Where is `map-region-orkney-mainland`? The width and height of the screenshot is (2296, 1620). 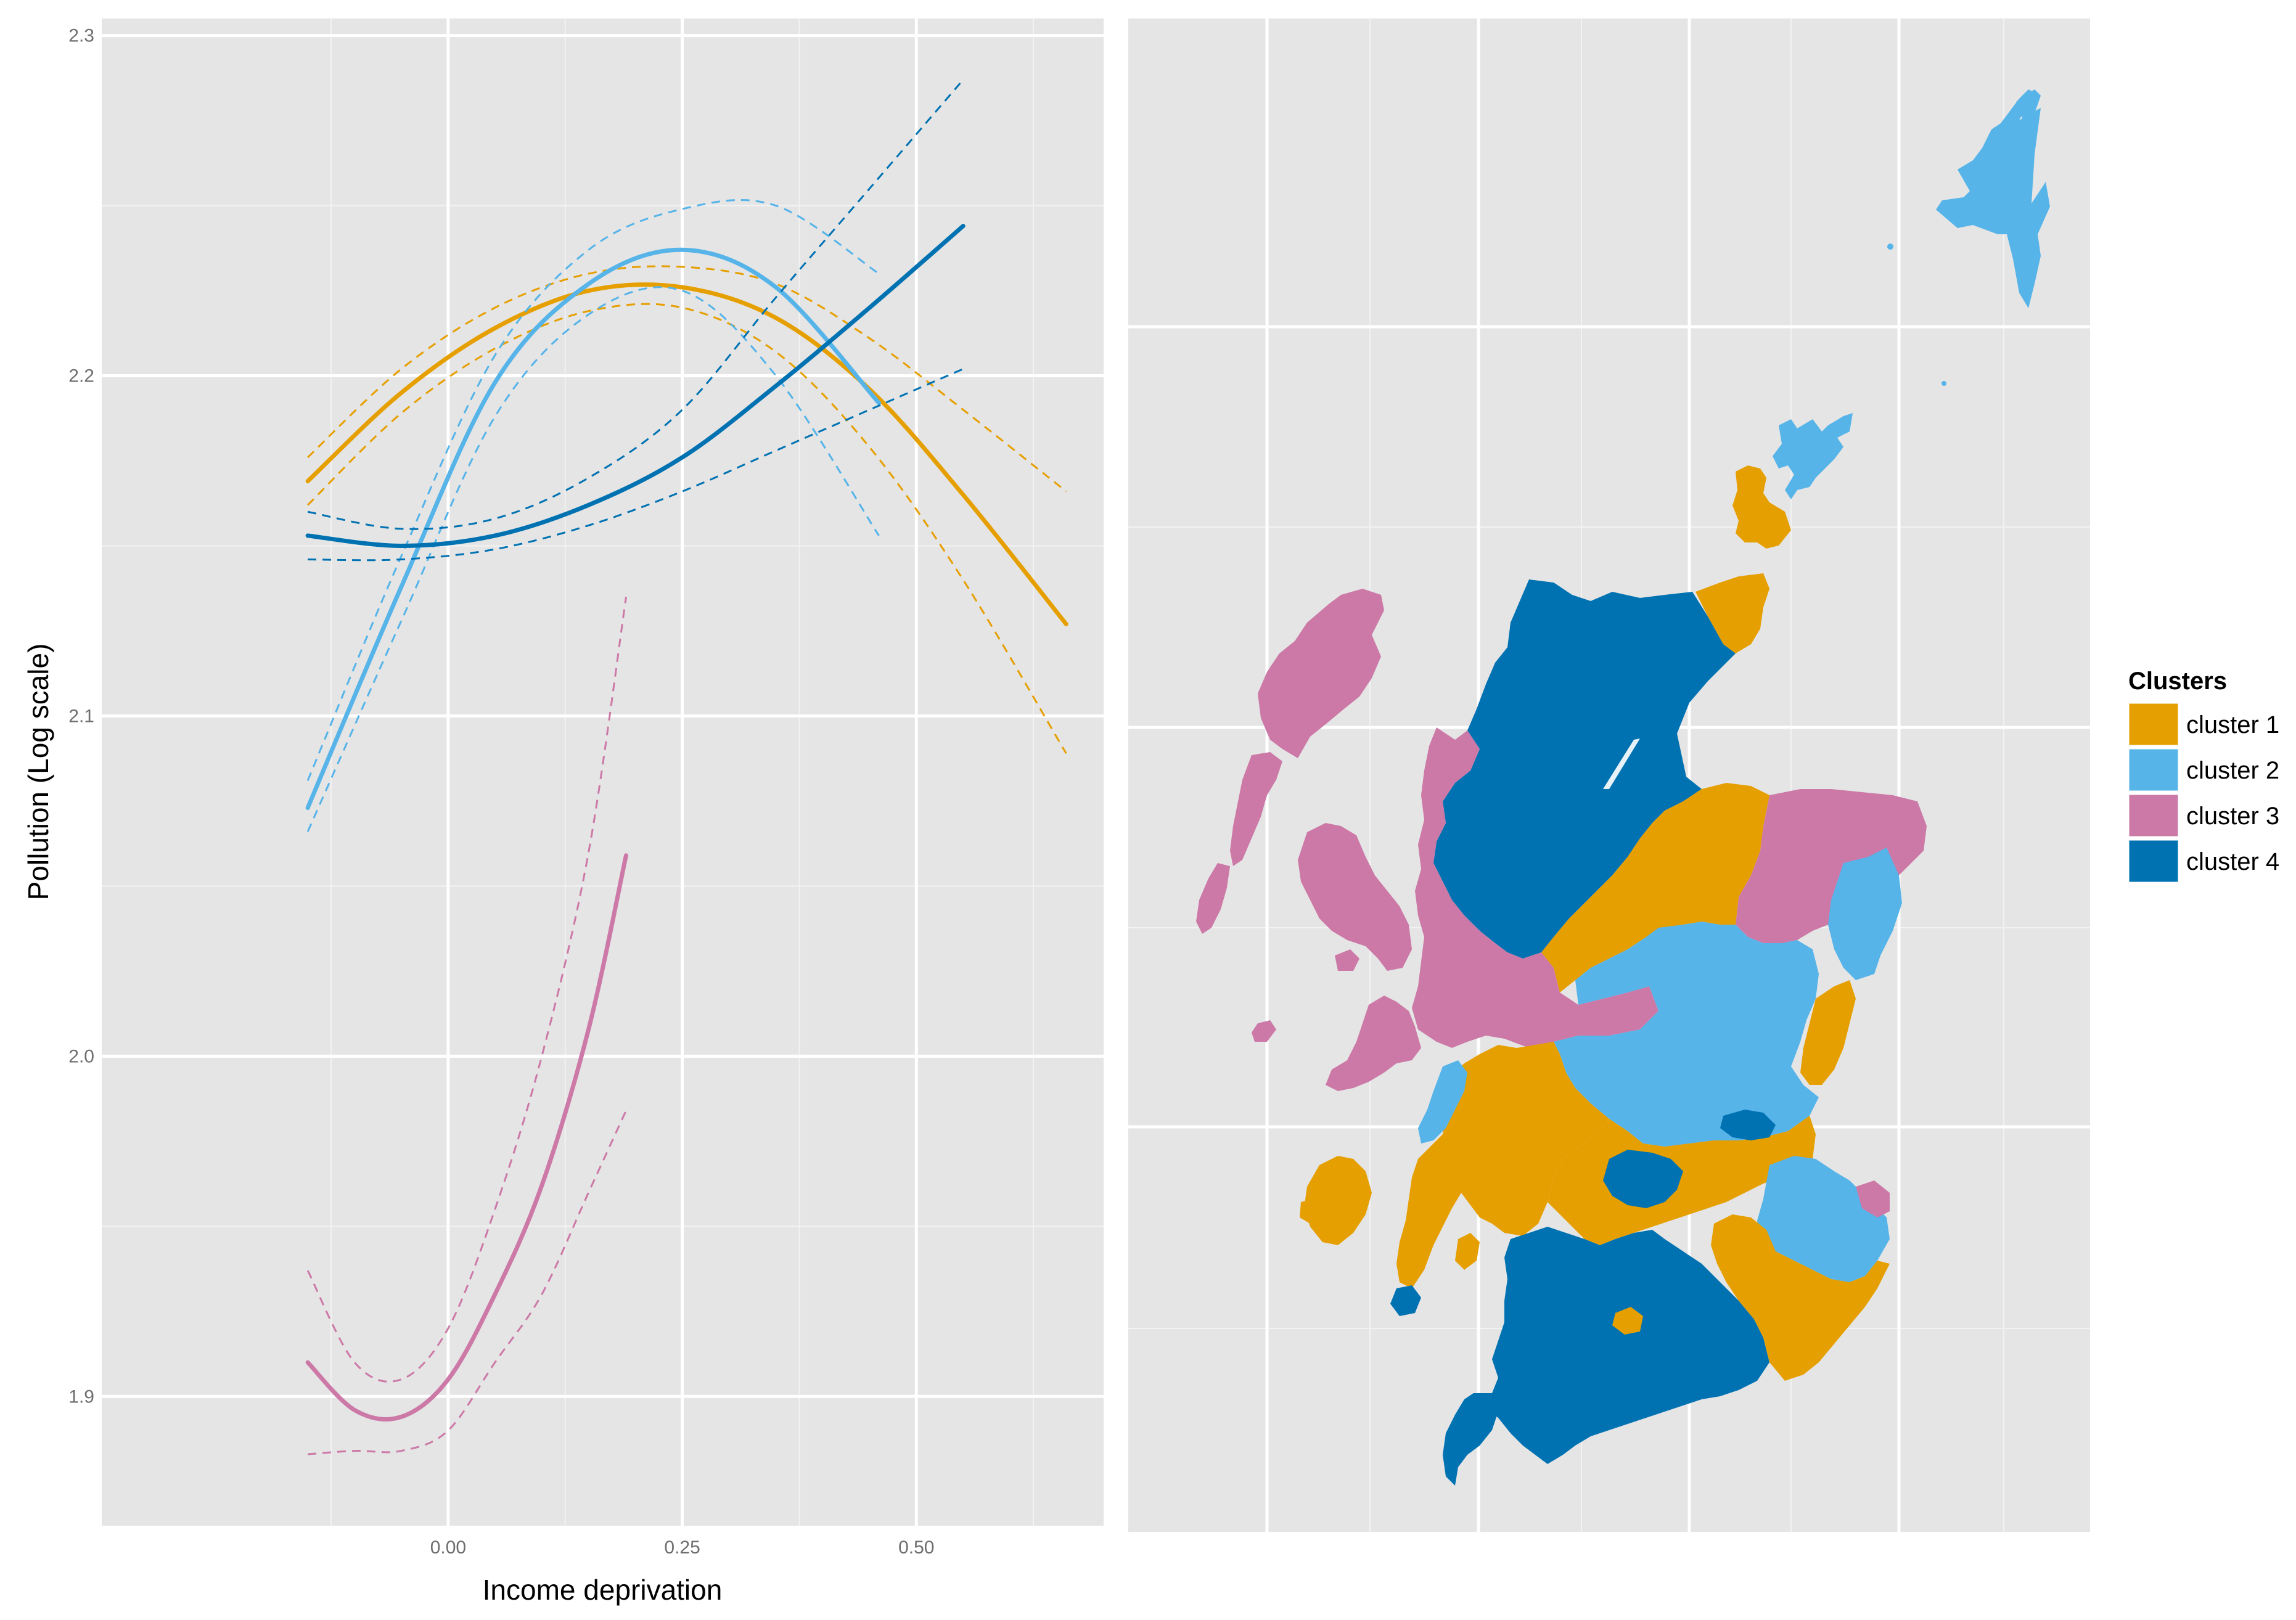
map-region-orkney-mainland is located at coordinates (1761, 507).